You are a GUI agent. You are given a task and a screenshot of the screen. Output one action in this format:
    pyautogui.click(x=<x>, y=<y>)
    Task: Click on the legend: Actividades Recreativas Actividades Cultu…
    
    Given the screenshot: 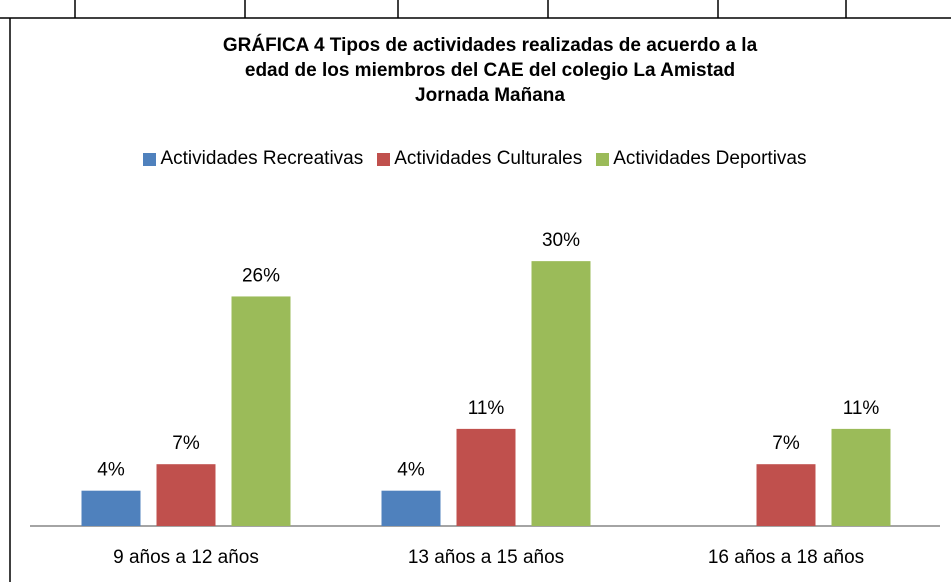 What is the action you would take?
    pyautogui.click(x=475, y=159)
    